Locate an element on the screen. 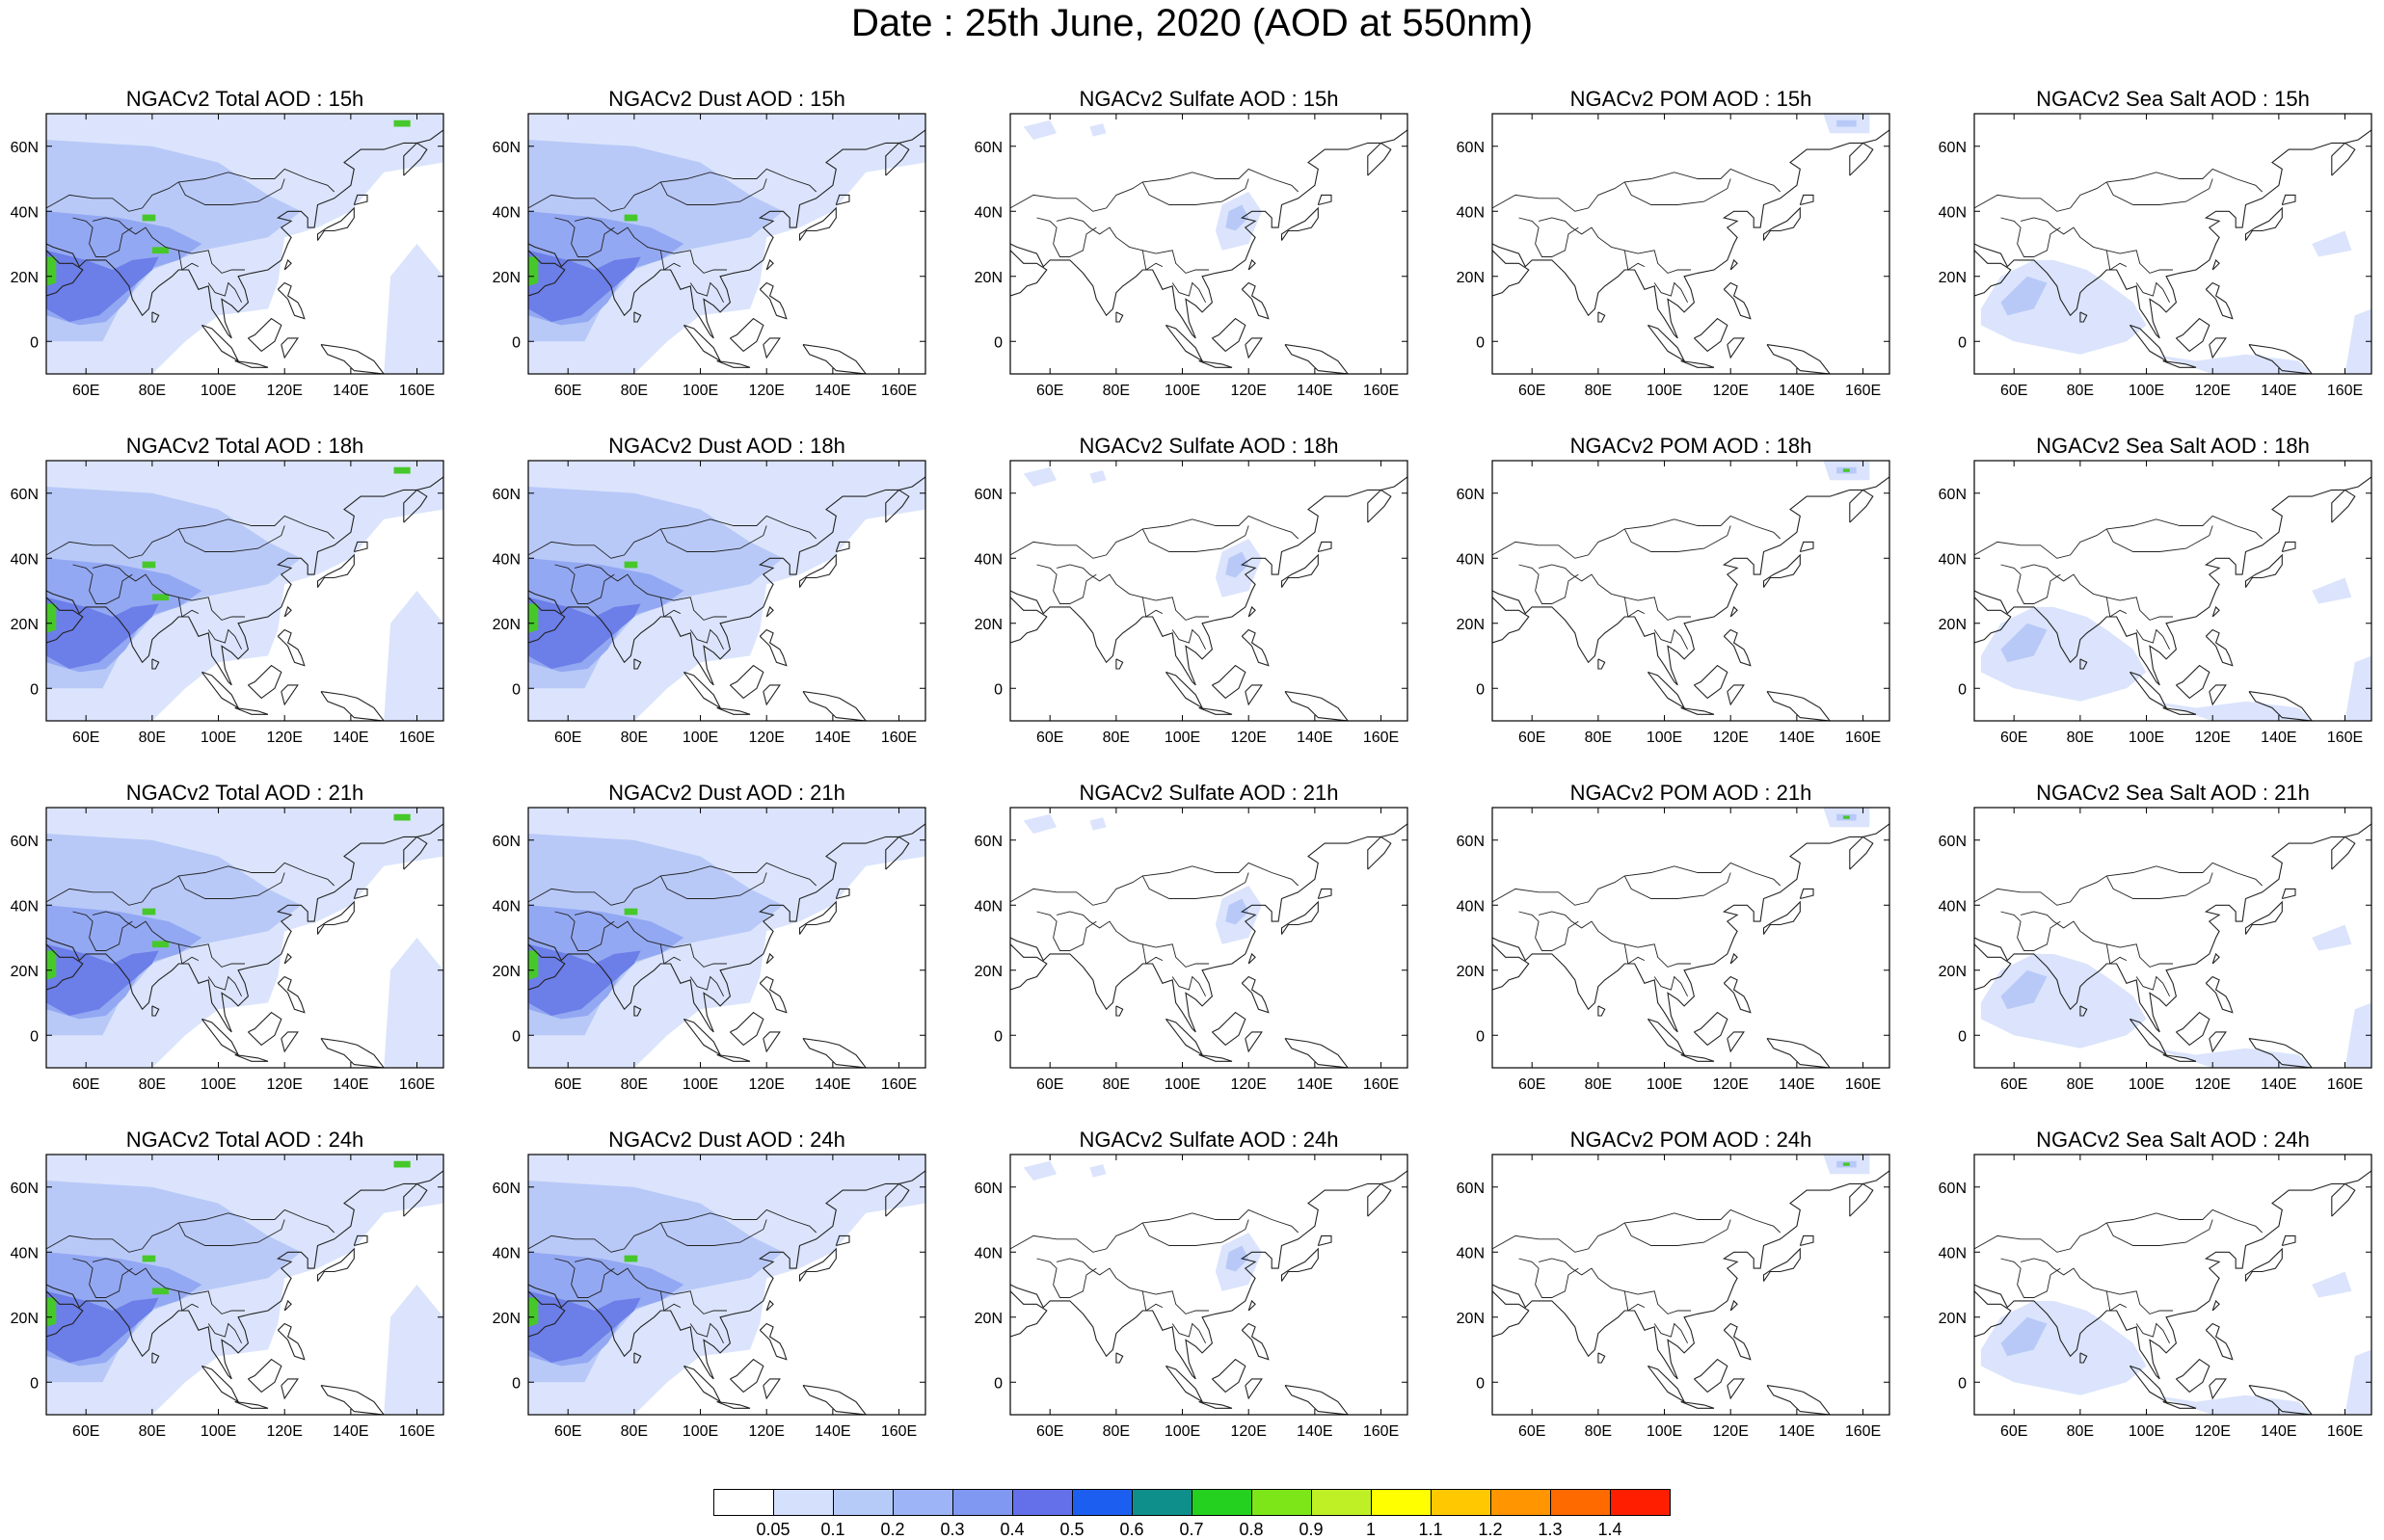  colorbar-swatch is located at coordinates (1162, 1503).